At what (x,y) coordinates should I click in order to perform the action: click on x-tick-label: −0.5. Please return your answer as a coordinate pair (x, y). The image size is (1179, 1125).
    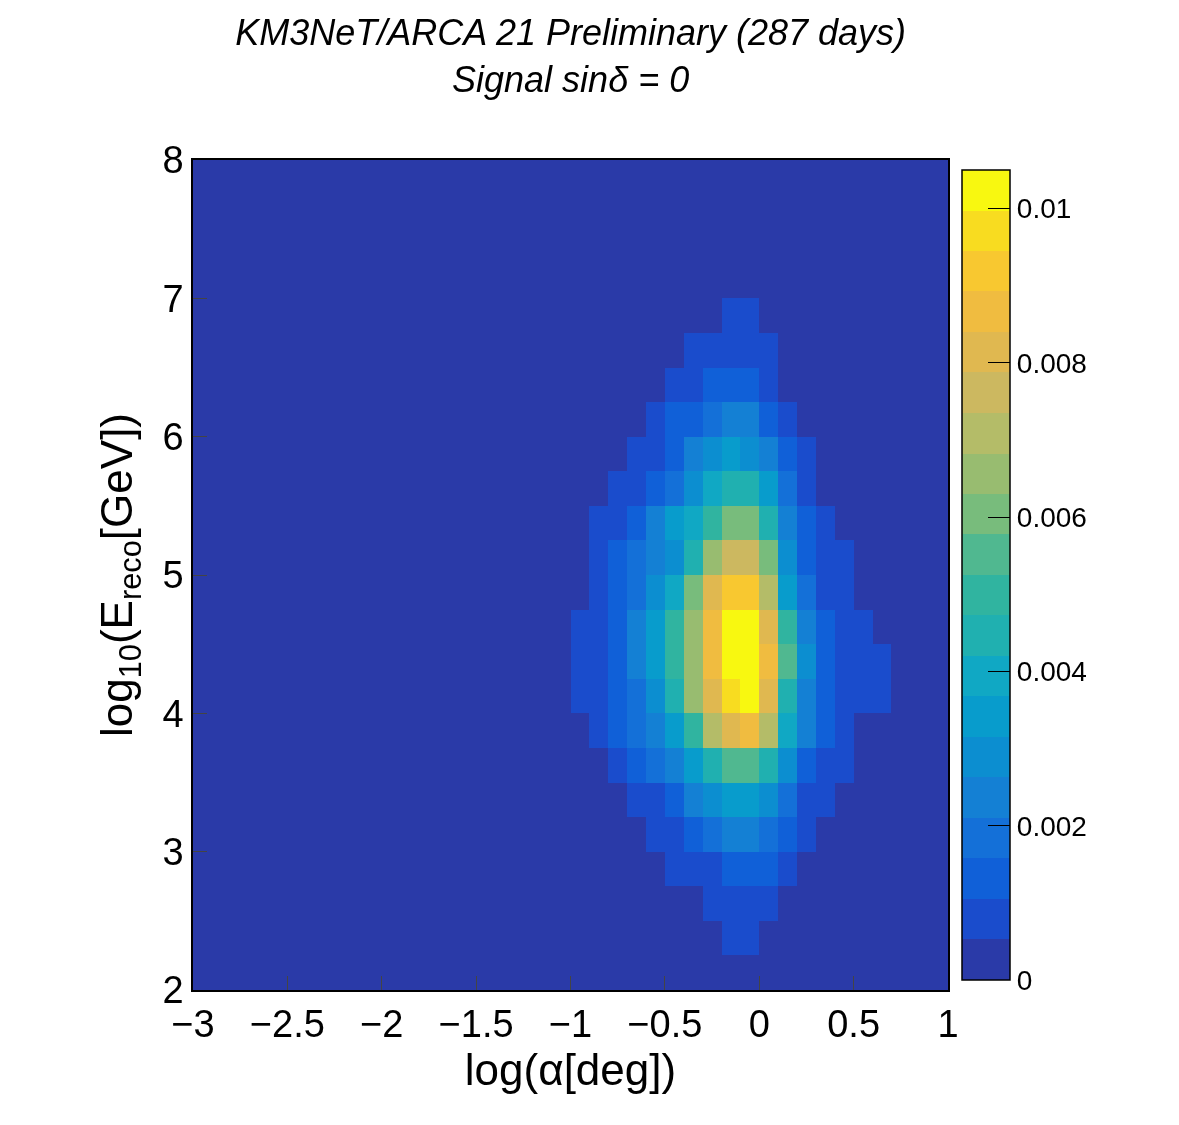
    Looking at the image, I should click on (665, 1024).